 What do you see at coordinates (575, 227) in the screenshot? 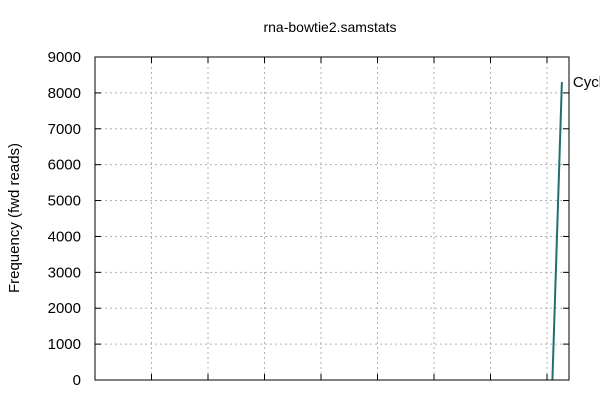
I see `series-group: Cycl` at bounding box center [575, 227].